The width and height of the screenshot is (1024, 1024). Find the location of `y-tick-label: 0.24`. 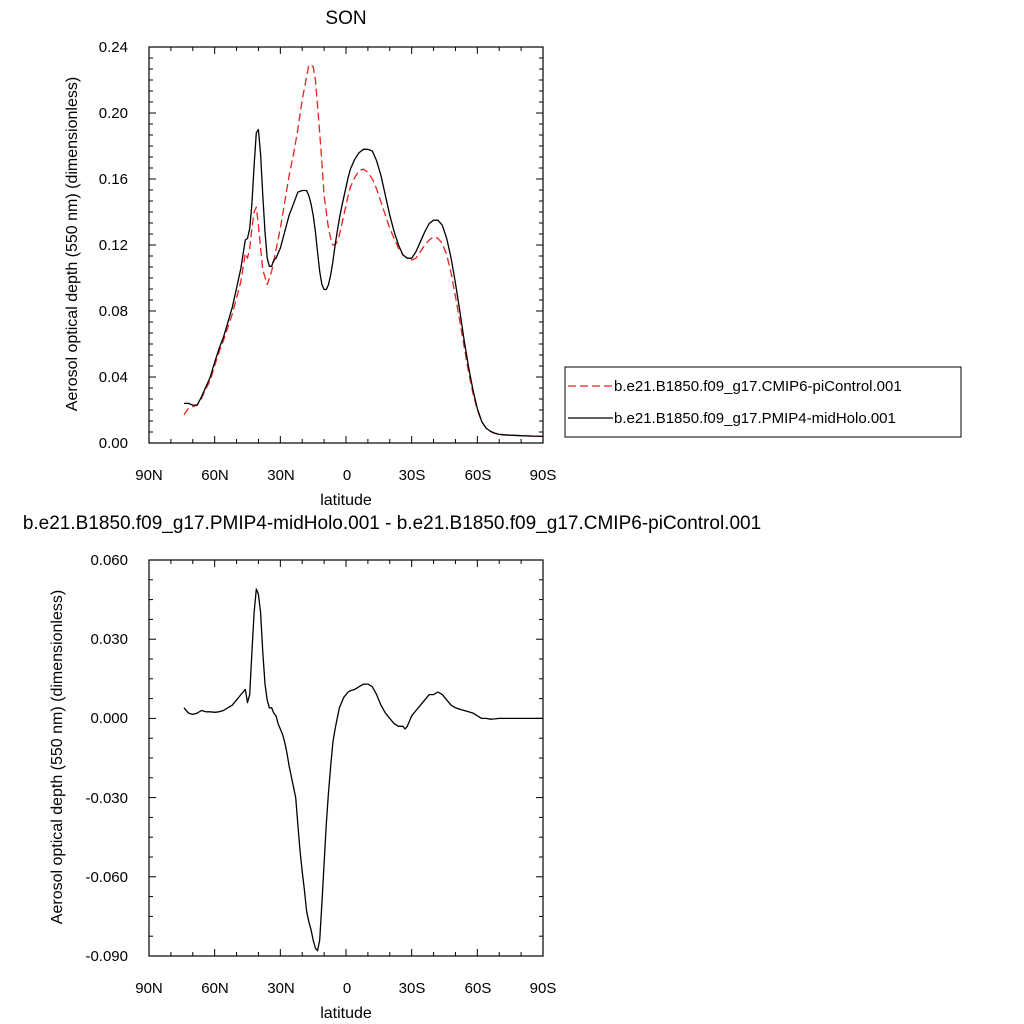

y-tick-label: 0.24 is located at coordinates (113, 47).